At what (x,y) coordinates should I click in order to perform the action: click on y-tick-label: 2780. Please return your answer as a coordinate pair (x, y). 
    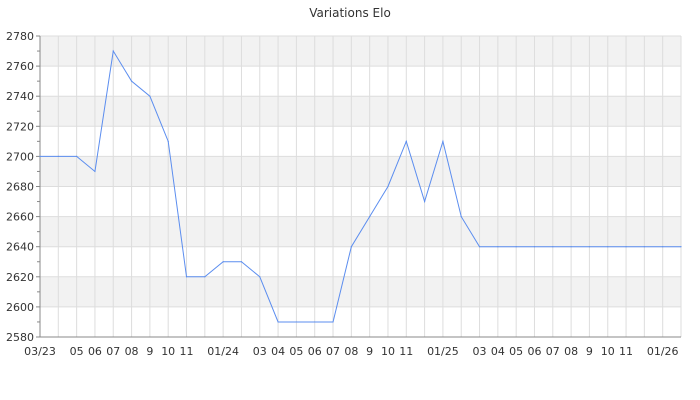
    Looking at the image, I should click on (20, 36).